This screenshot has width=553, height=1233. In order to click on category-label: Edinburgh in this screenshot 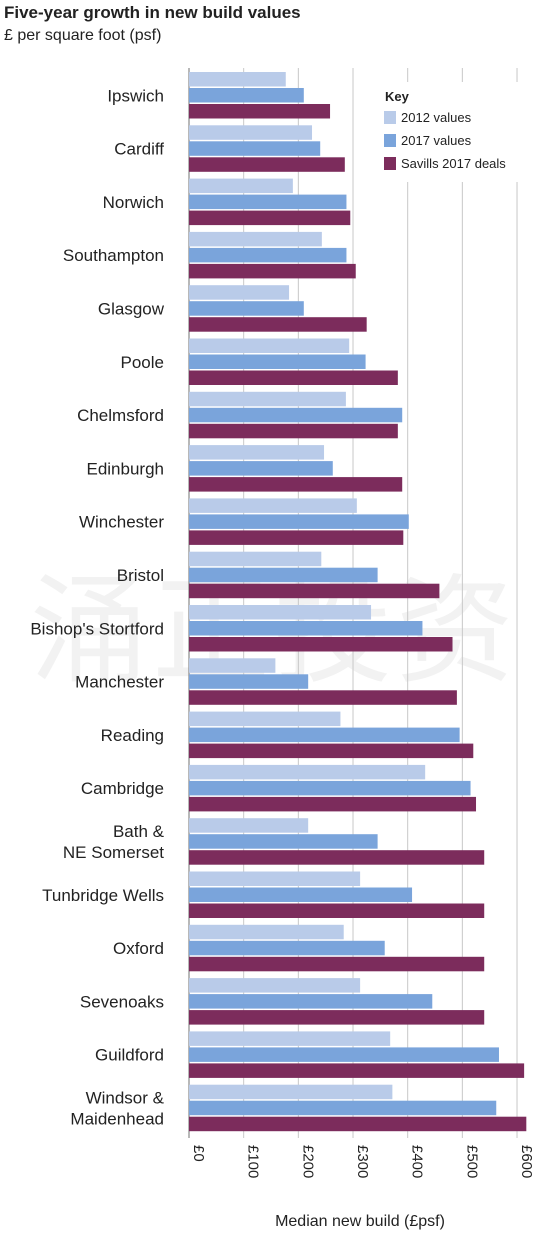, I will do `click(125, 468)`.